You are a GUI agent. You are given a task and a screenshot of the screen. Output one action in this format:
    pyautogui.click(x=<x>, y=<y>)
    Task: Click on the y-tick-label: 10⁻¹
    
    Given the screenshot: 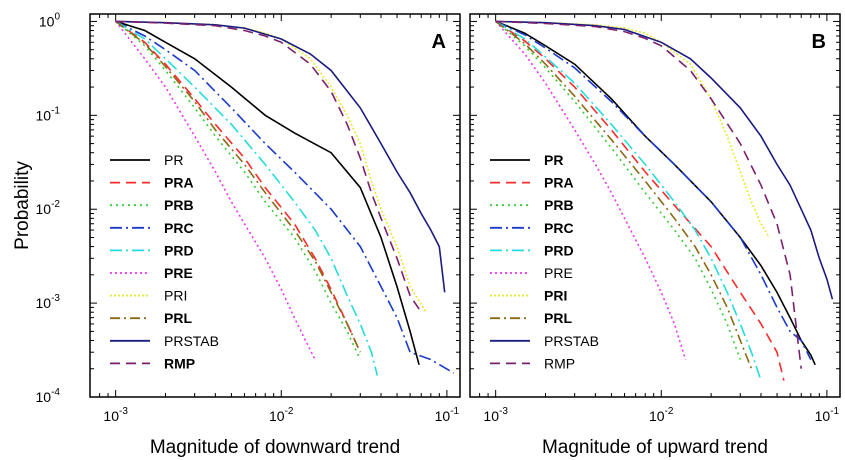 What is the action you would take?
    pyautogui.click(x=48, y=114)
    